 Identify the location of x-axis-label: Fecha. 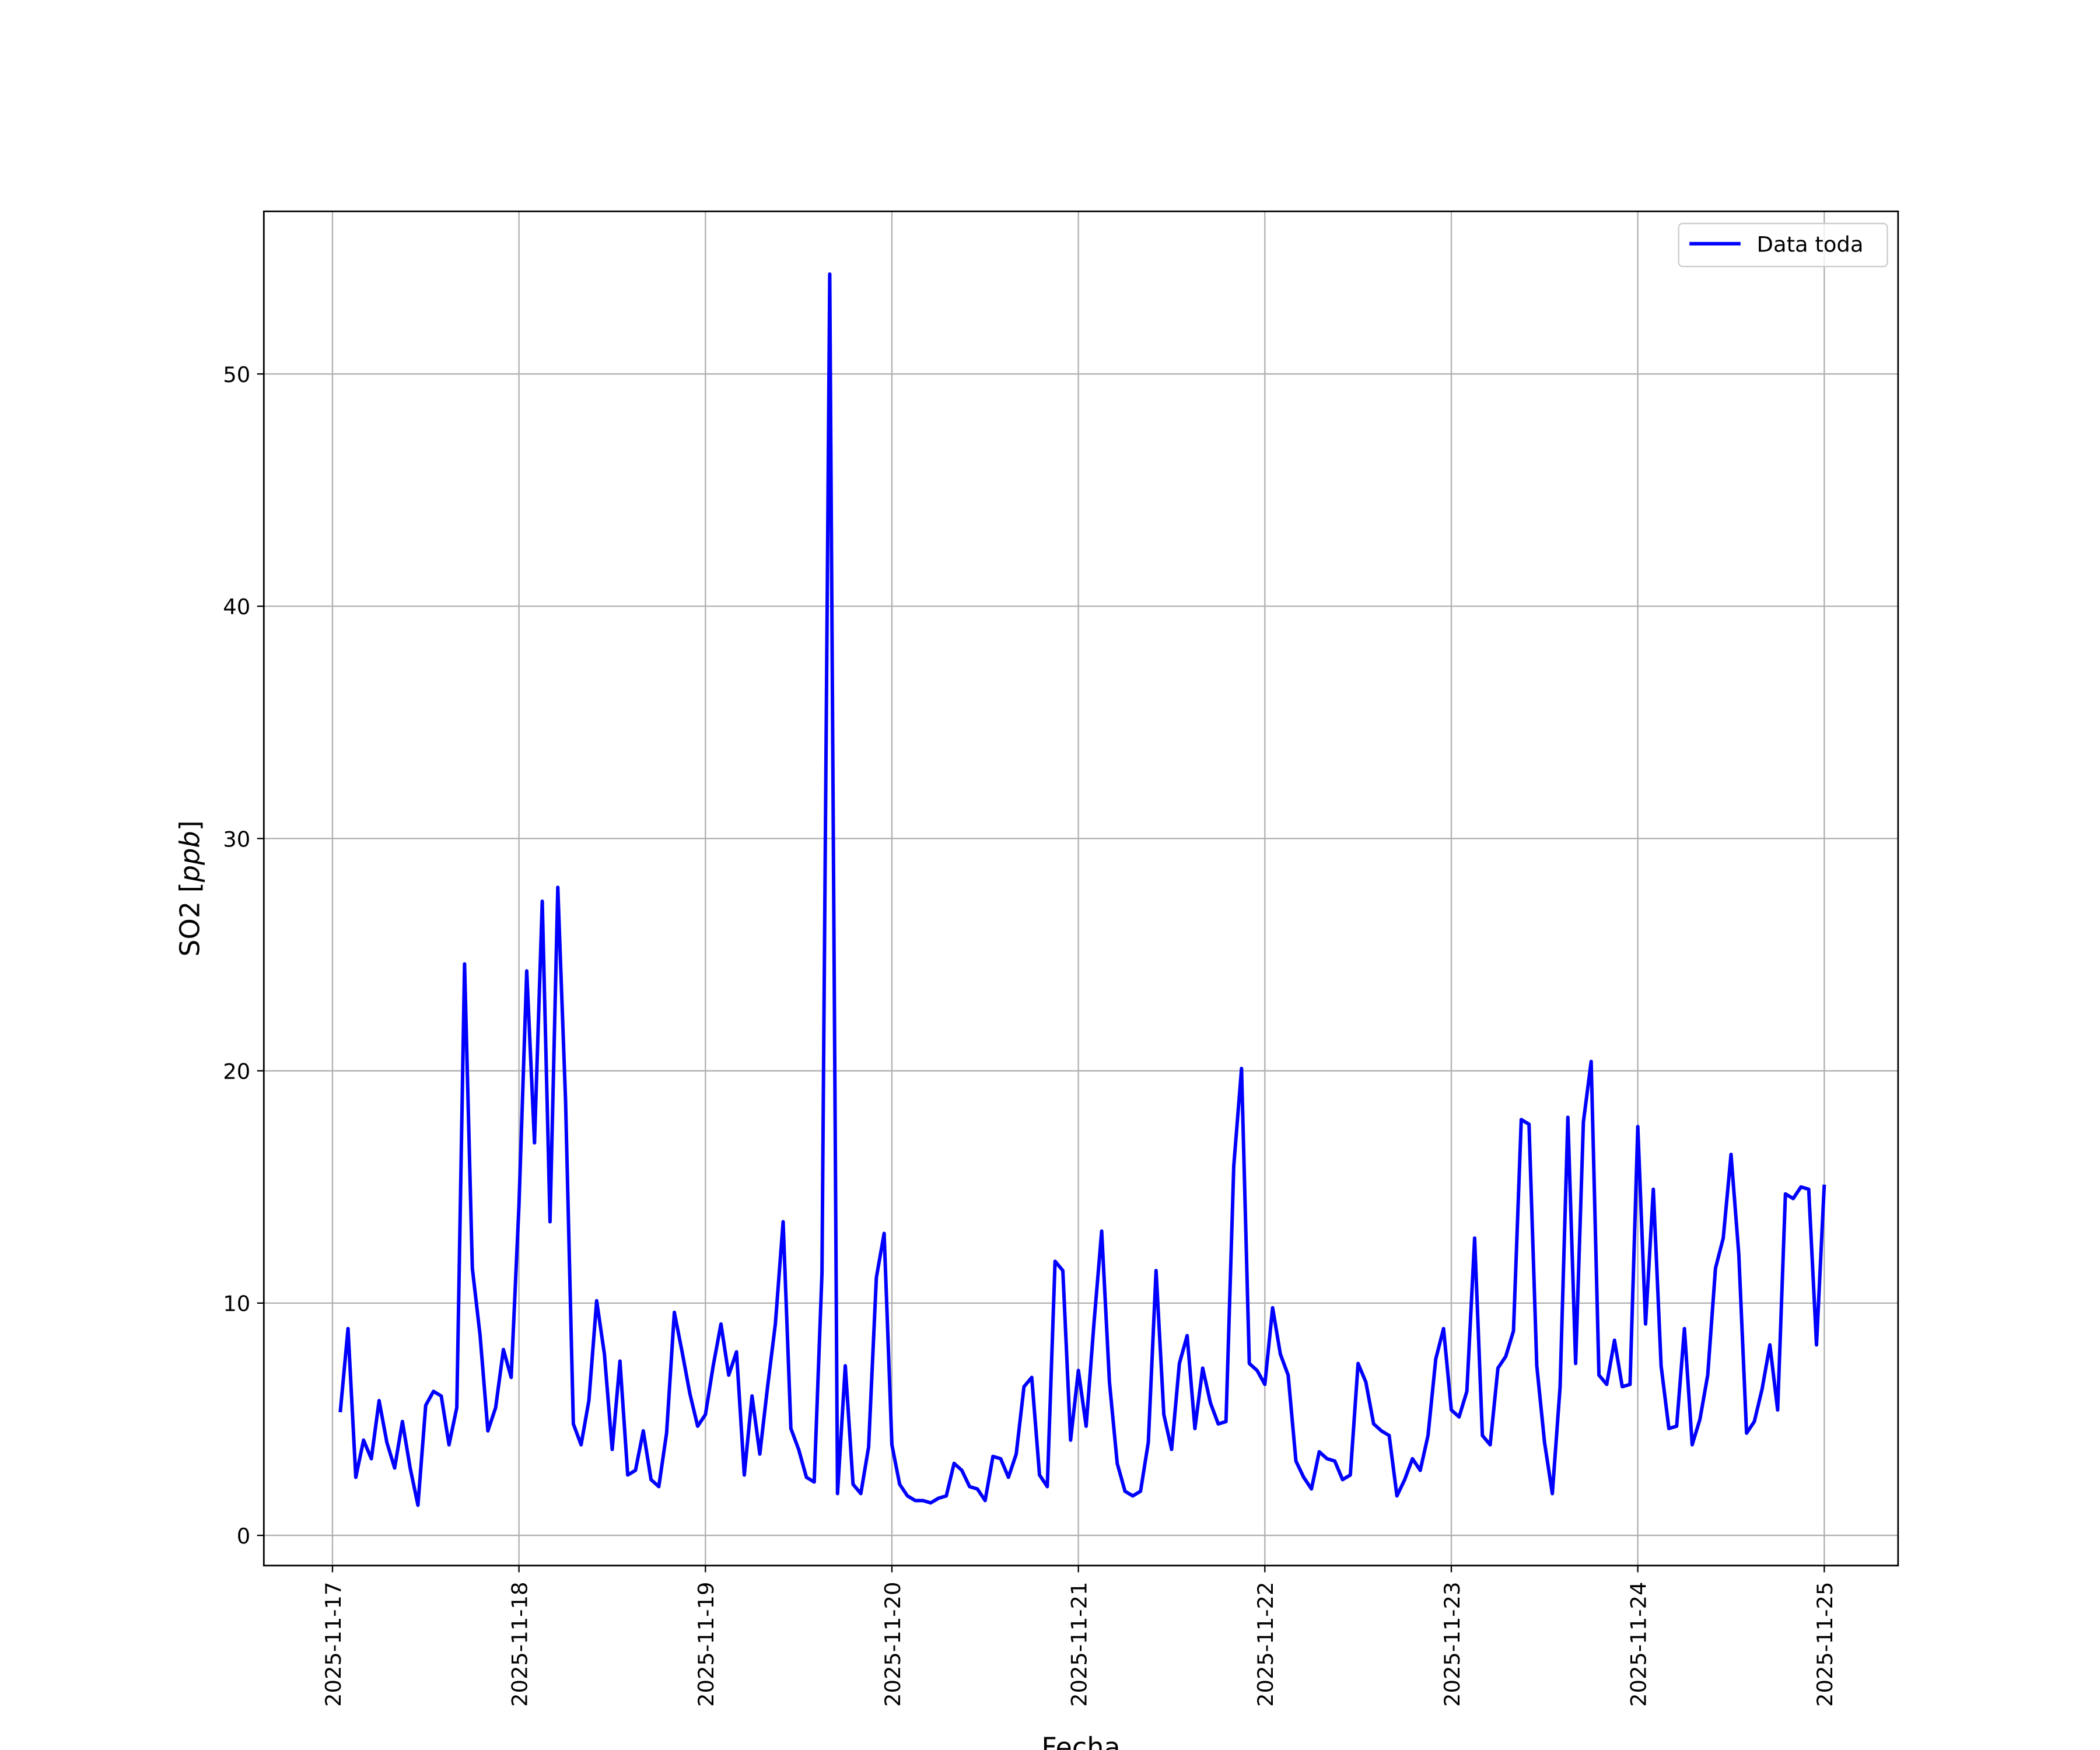
(1080, 1741).